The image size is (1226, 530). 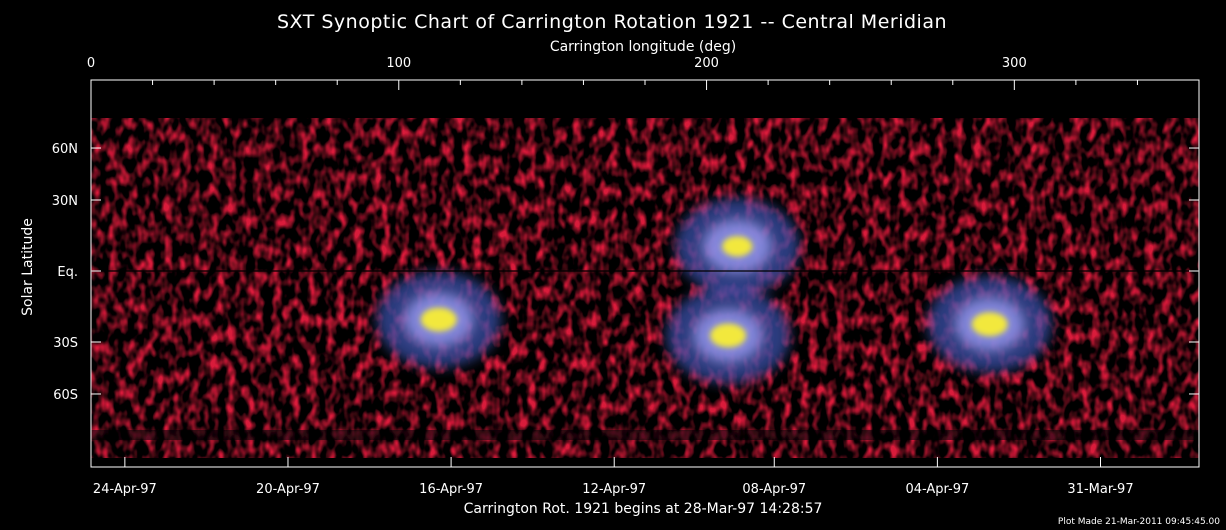 I want to click on date-tick-label-2: 20-Apr-97, so click(x=288, y=489).